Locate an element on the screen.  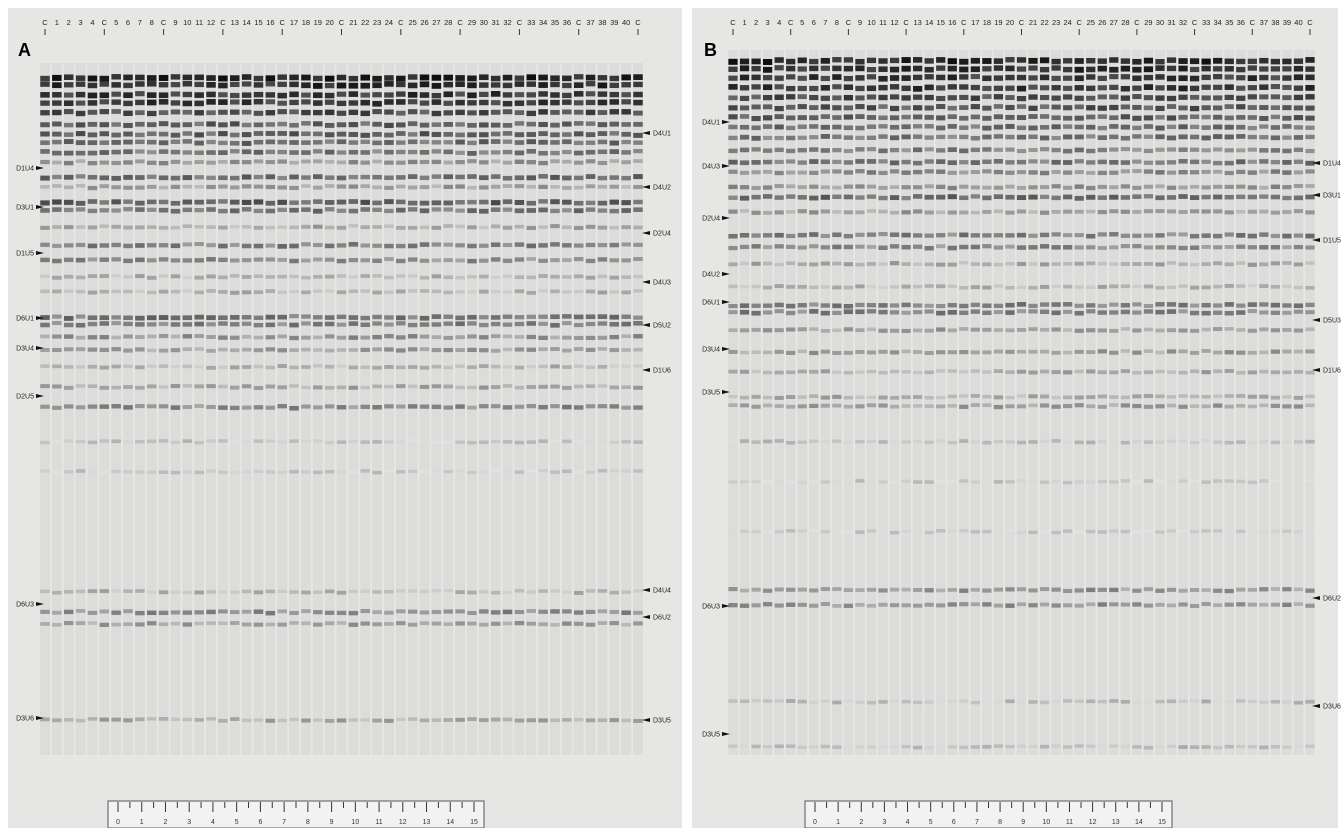
band-marker-label: D6U3 is located at coordinates (711, 607).